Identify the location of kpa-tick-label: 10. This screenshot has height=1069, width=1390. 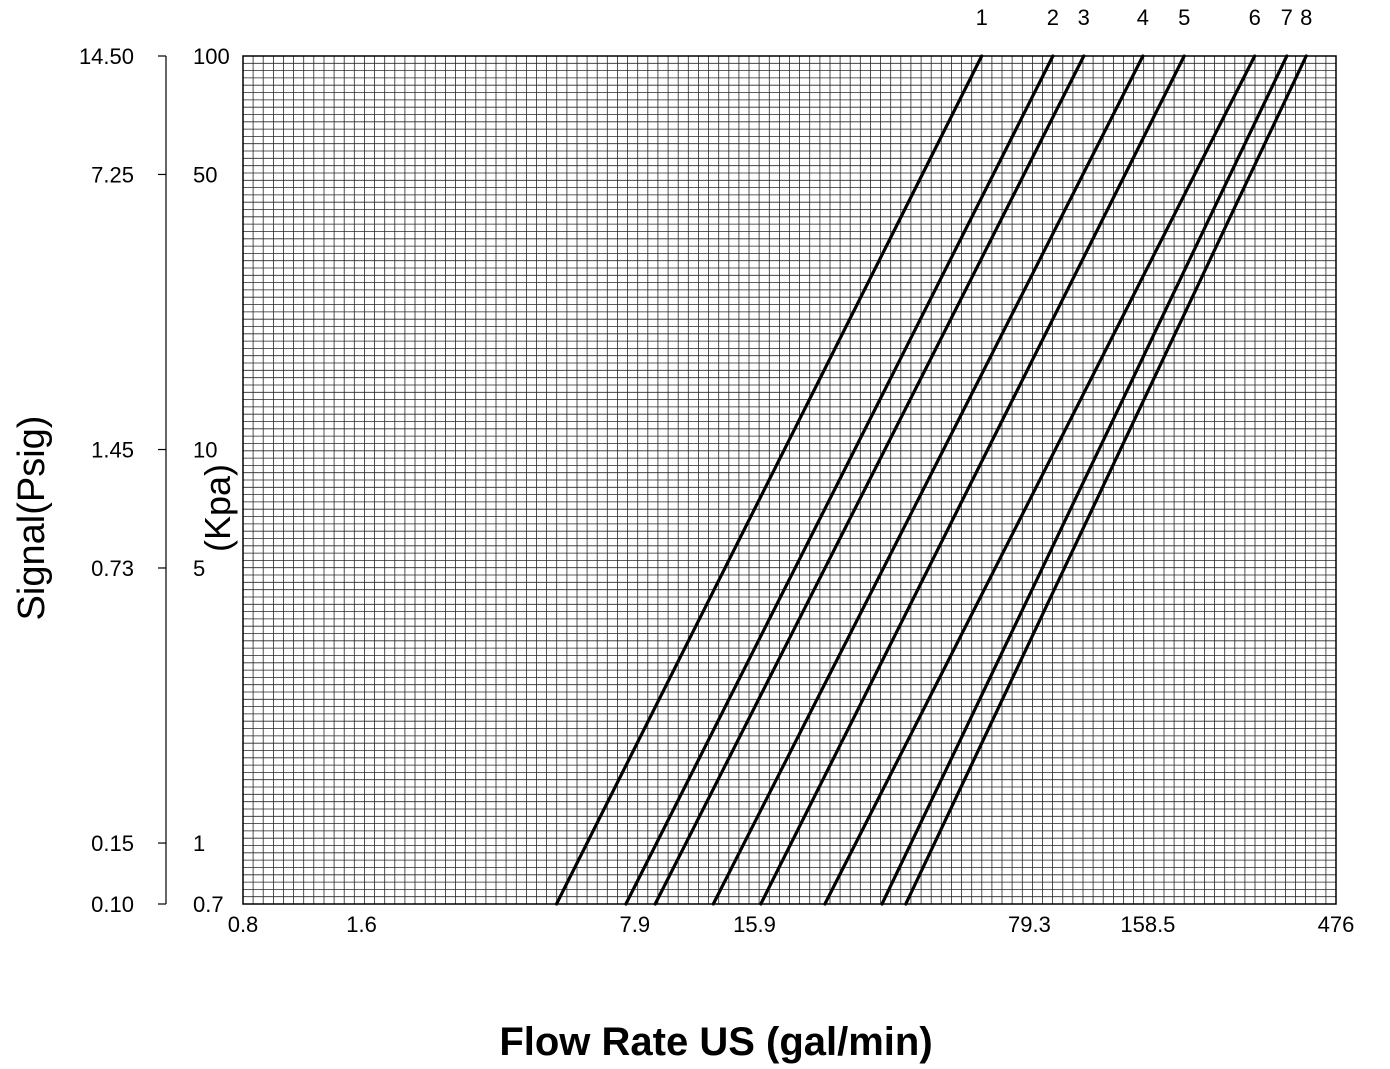
(205, 450).